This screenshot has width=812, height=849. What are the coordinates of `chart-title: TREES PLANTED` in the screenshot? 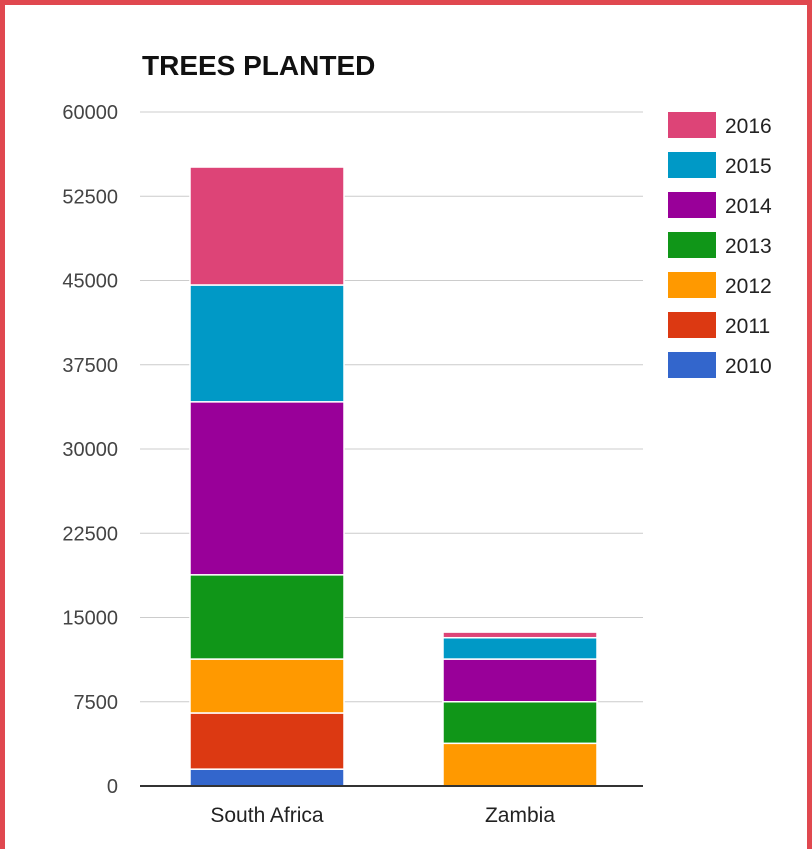 It's located at (258, 65).